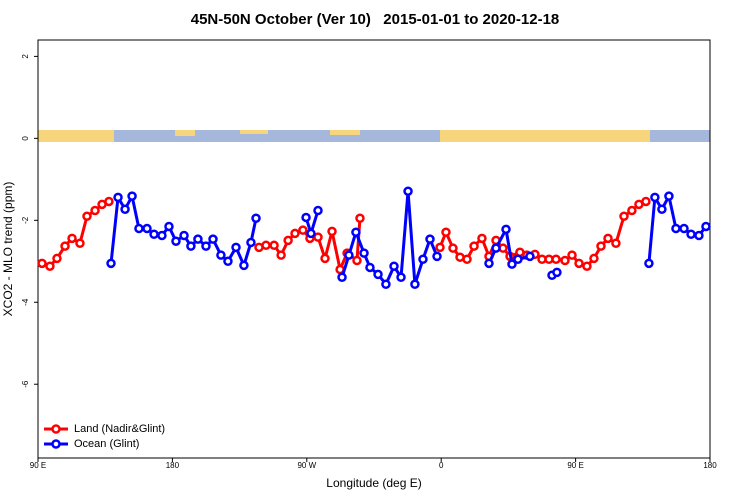 Image resolution: width=750 pixels, height=500 pixels. What do you see at coordinates (373, 483) in the screenshot?
I see `x-axis-label: Longitude (deg E)` at bounding box center [373, 483].